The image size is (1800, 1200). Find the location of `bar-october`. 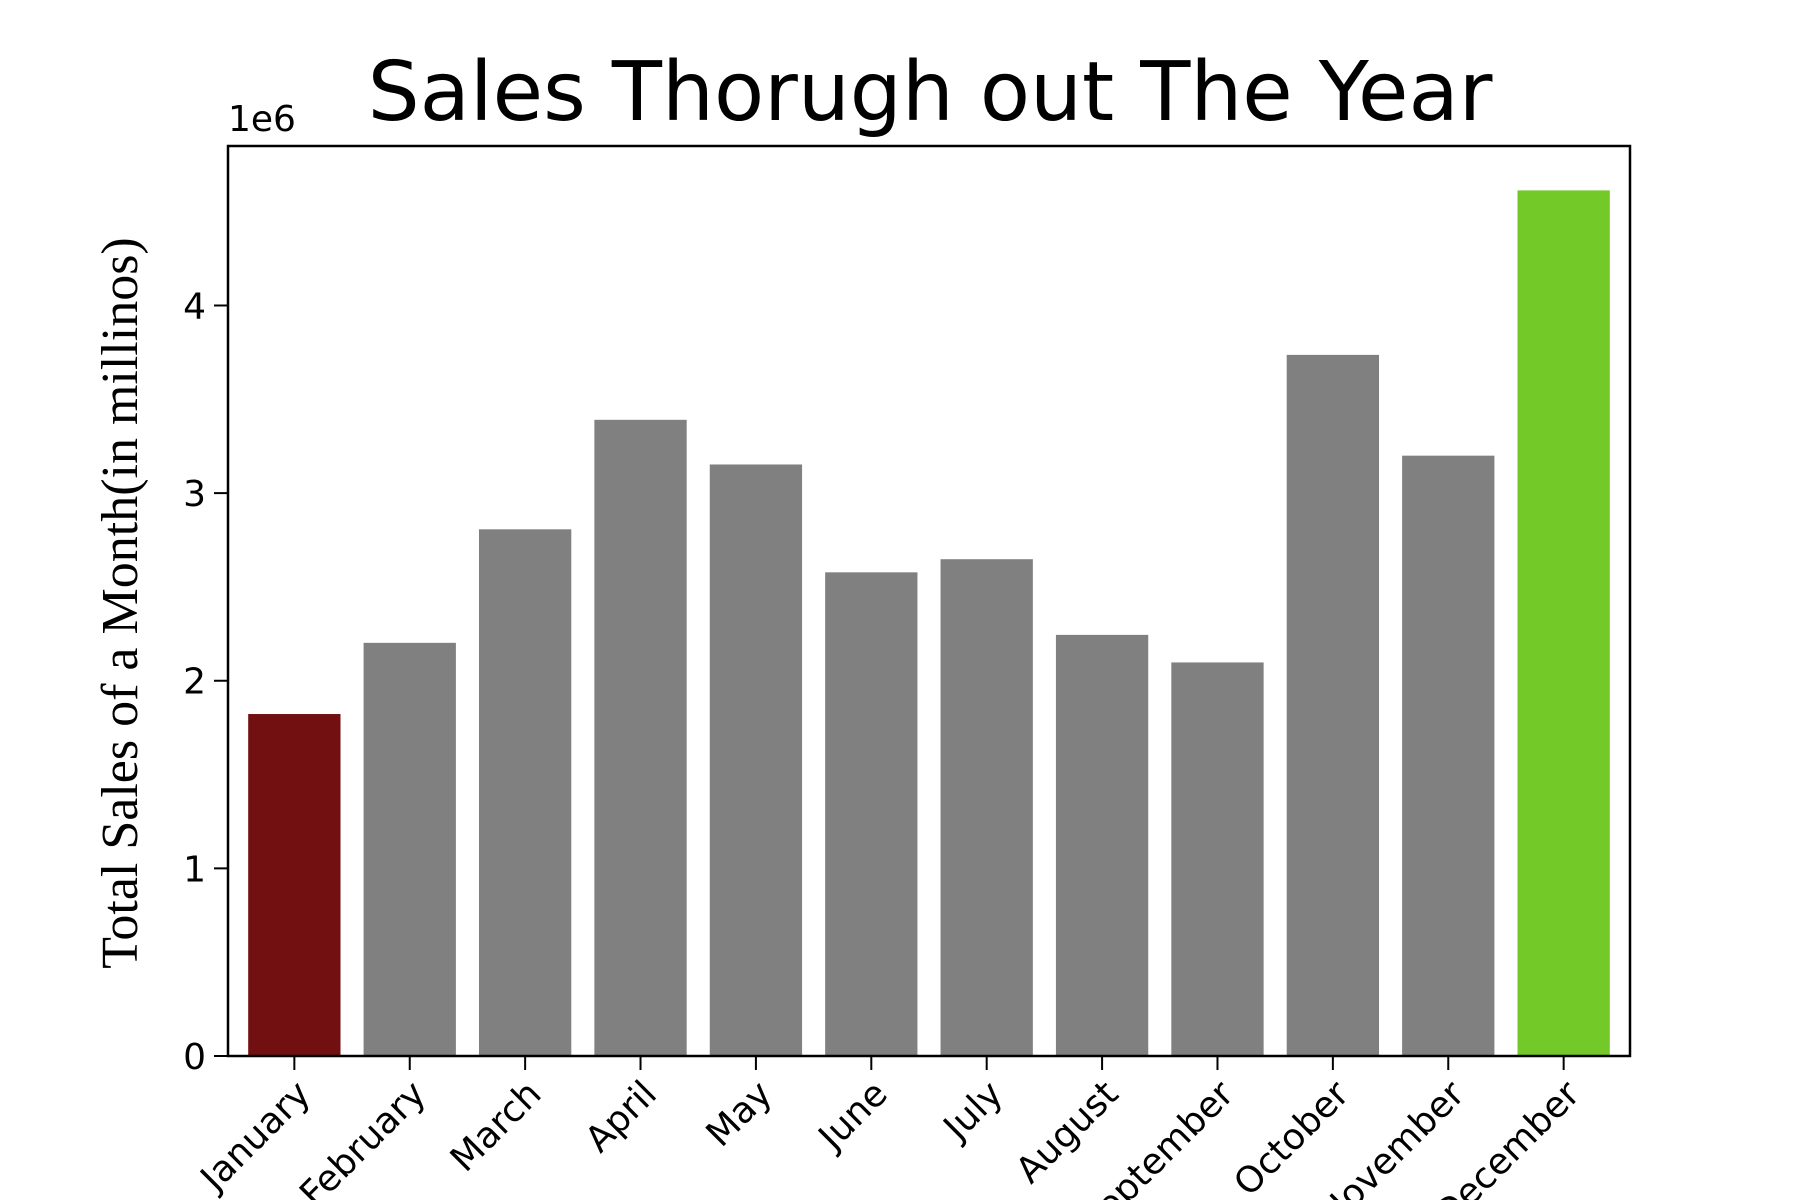

bar-october is located at coordinates (1333, 705).